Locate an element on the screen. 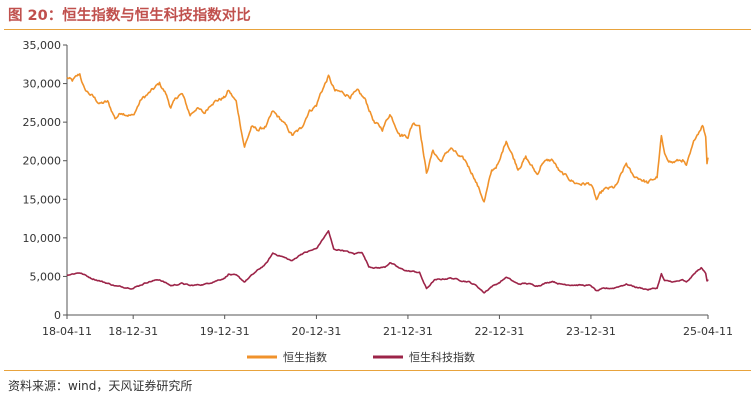 Image resolution: width=755 pixels, height=403 pixels. y-tick-label: 10,000 is located at coordinates (42, 238).